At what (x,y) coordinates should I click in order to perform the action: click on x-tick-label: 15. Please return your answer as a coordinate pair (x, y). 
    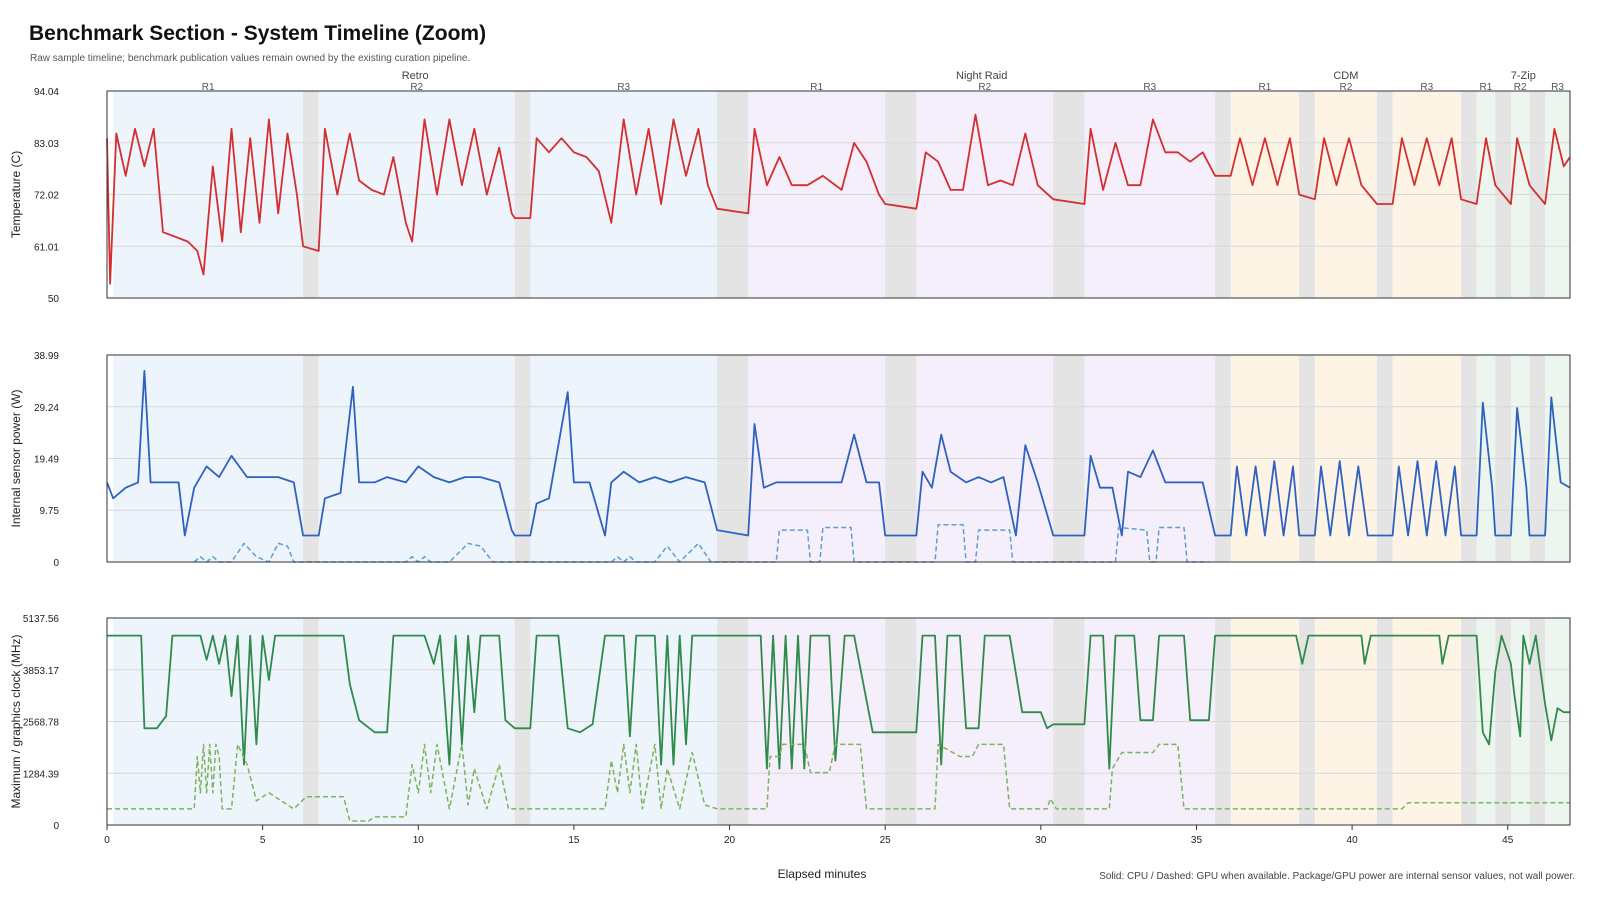
    Looking at the image, I should click on (574, 840).